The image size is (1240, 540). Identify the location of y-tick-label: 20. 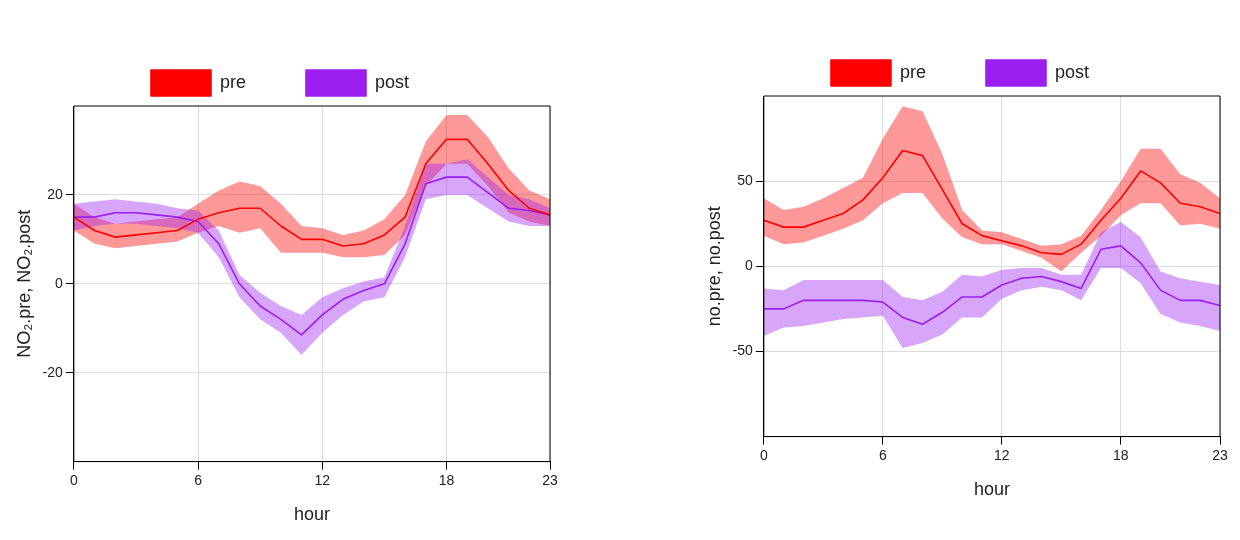
(55, 193).